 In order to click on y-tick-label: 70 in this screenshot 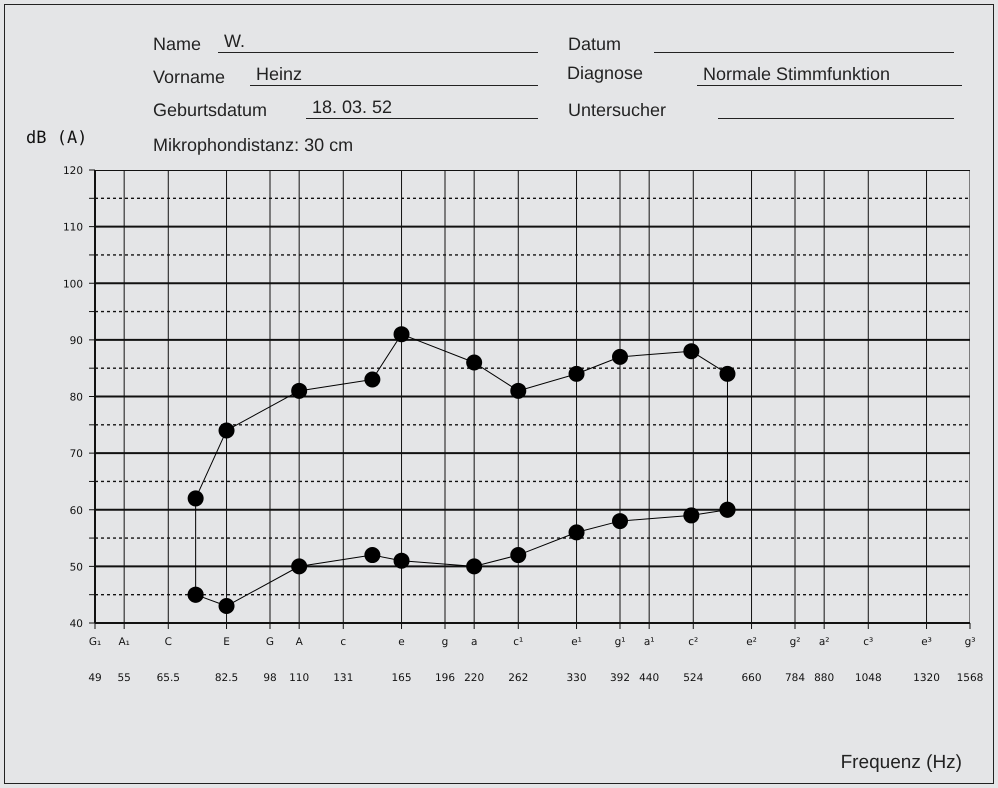, I will do `click(76, 454)`.